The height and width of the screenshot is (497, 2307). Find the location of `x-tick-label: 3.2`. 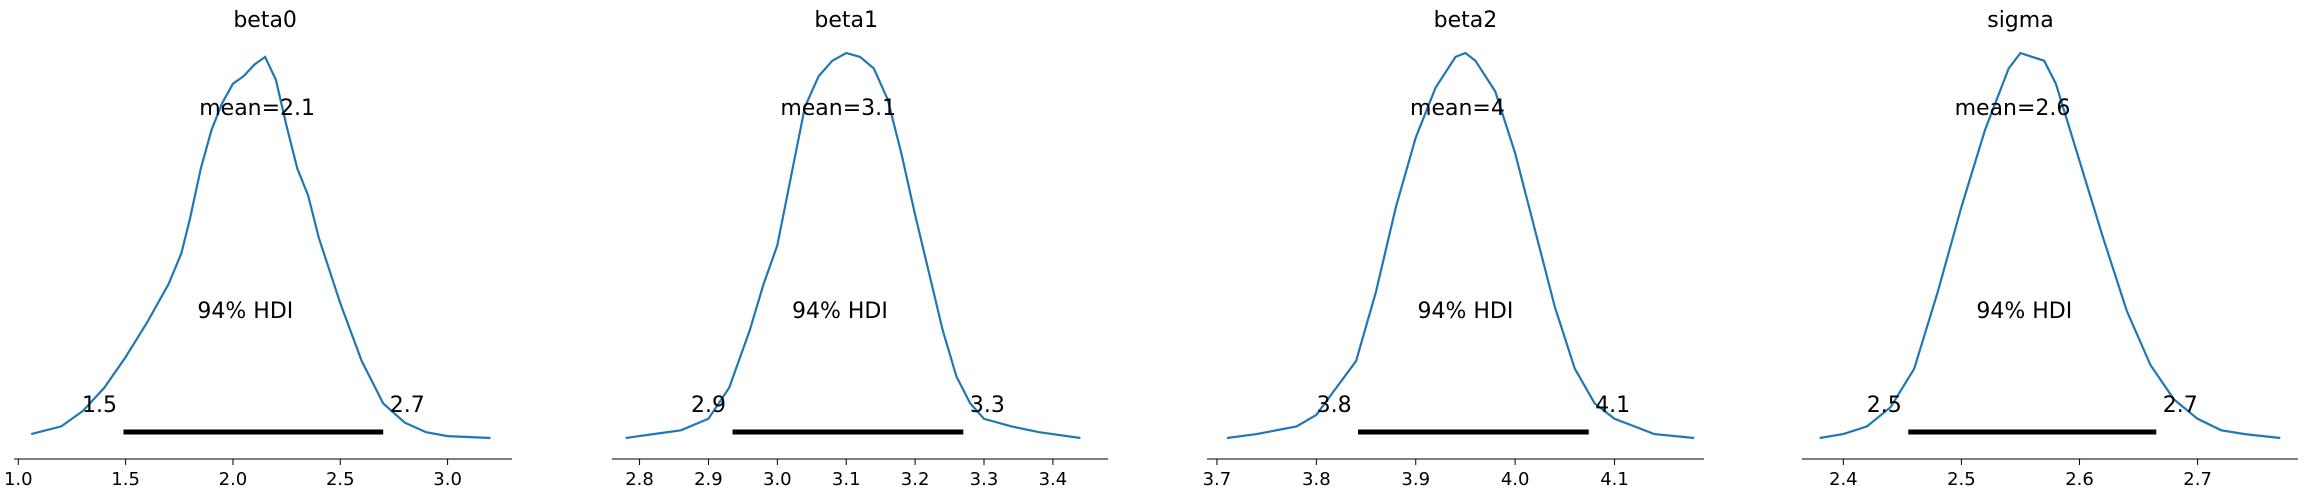

x-tick-label: 3.2 is located at coordinates (915, 479).